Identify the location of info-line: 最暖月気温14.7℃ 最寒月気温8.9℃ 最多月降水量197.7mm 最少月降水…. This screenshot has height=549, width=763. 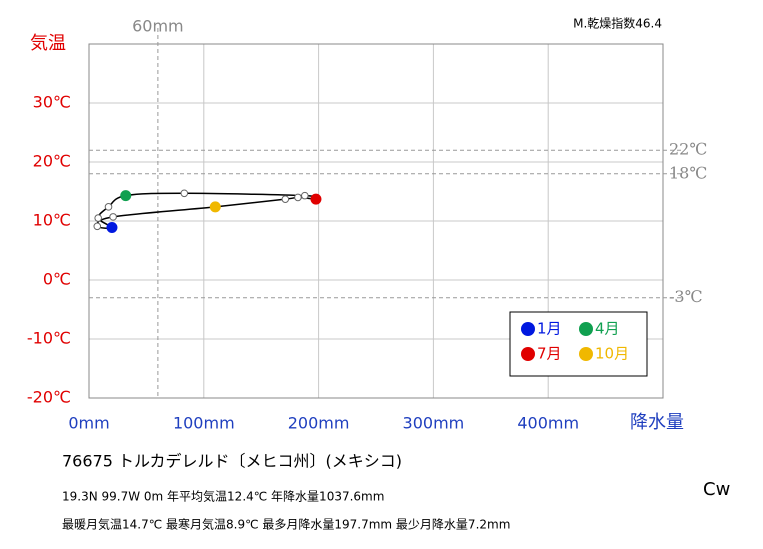
(286, 524).